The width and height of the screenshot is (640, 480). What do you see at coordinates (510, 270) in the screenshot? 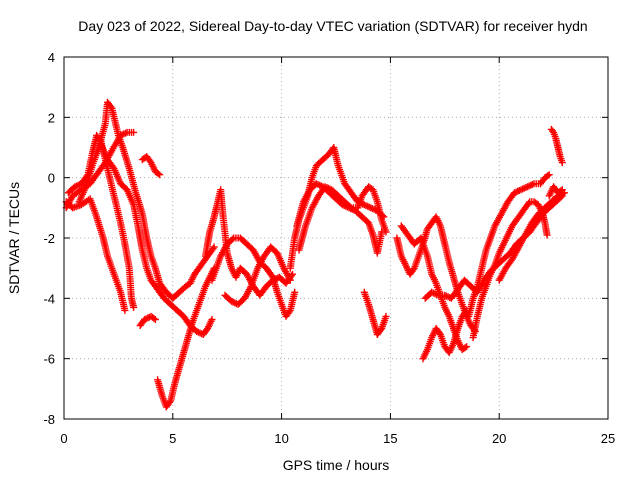
I see `series-track-u` at bounding box center [510, 270].